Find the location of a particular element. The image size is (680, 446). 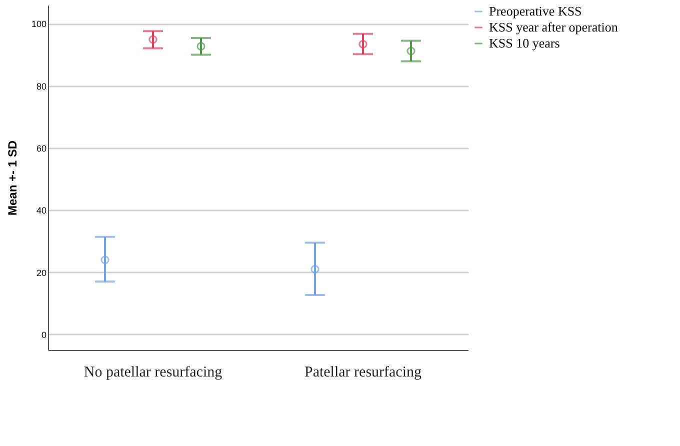

y-axis-title: Mean +- 1 SD is located at coordinates (12, 178).